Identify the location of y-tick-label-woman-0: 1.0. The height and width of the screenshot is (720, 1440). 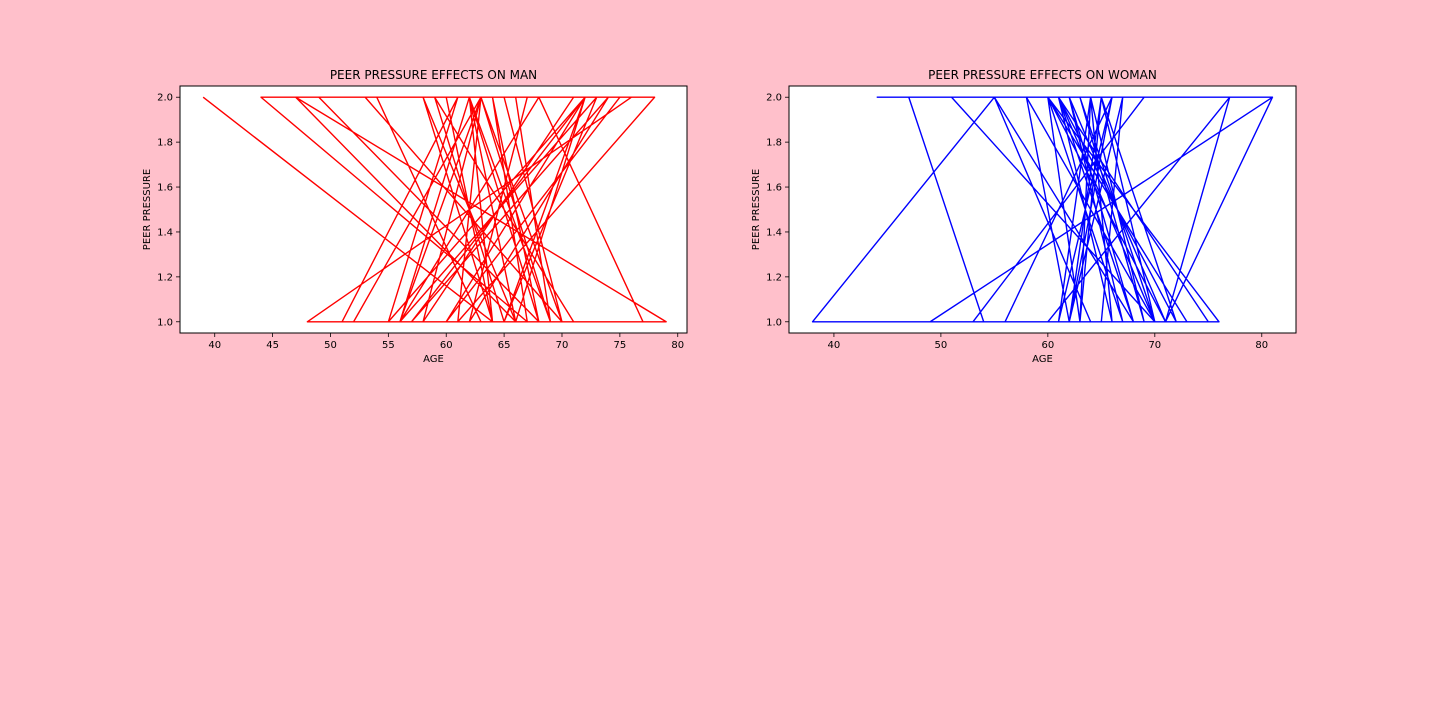
(774, 322).